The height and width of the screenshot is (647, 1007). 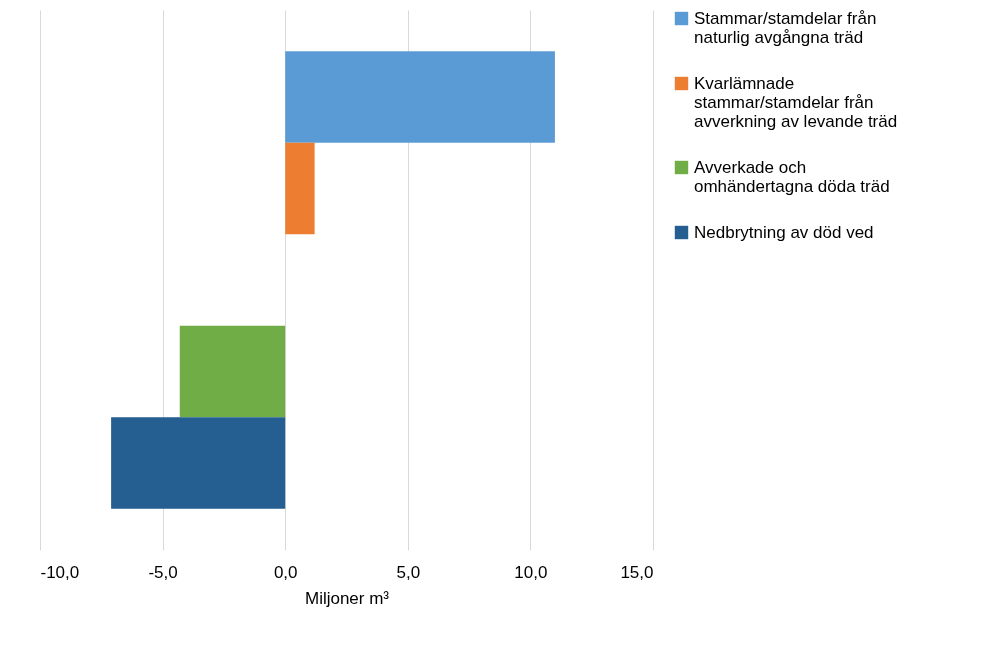 I want to click on legend-label: Kvarlämnade stammar/stamdelar från avverkning av levande träd, so click(x=796, y=102).